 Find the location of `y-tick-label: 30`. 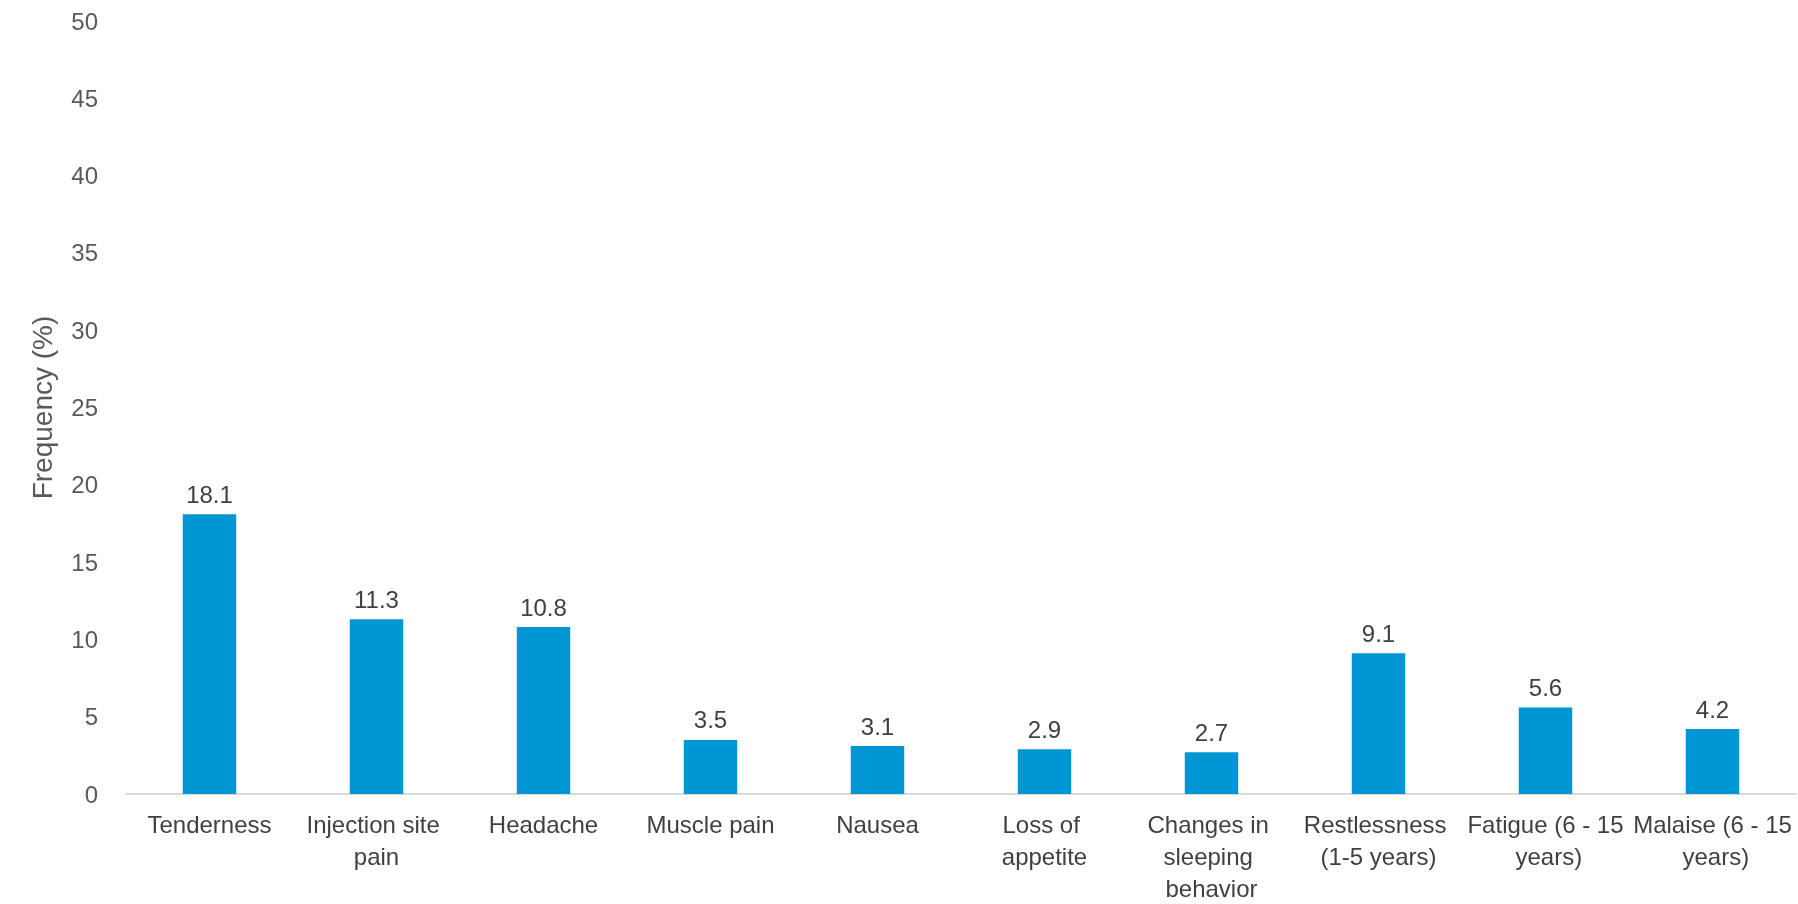

y-tick-label: 30 is located at coordinates (84, 330).